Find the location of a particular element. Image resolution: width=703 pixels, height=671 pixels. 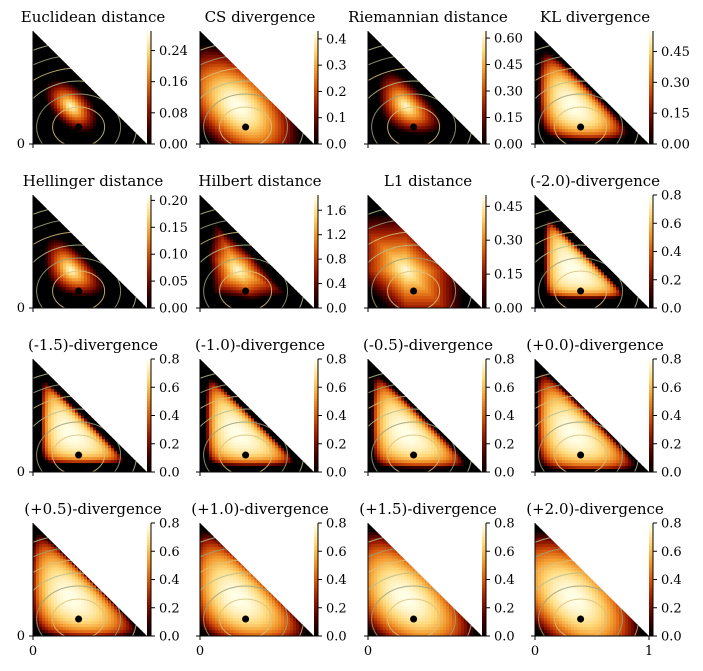

contour-line is located at coordinates (414, 125).